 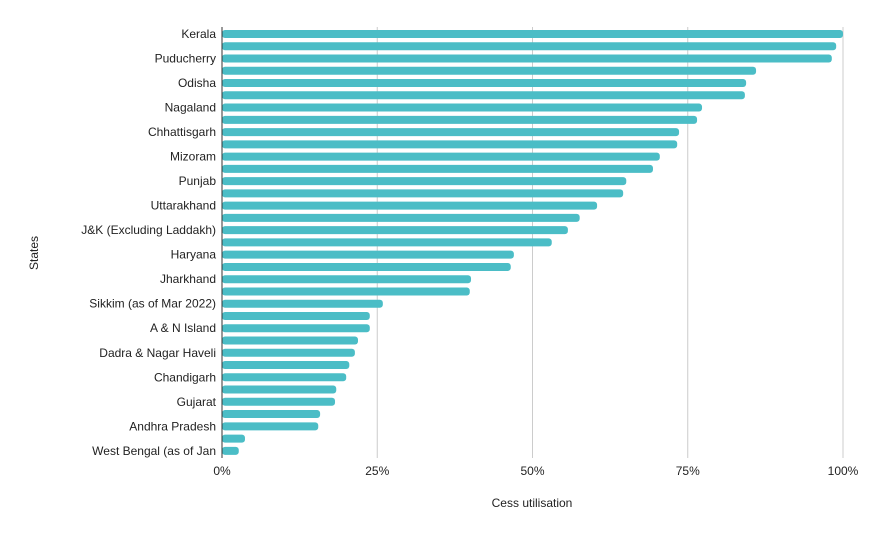 I want to click on category-label: Uttarakhand, so click(x=183, y=206).